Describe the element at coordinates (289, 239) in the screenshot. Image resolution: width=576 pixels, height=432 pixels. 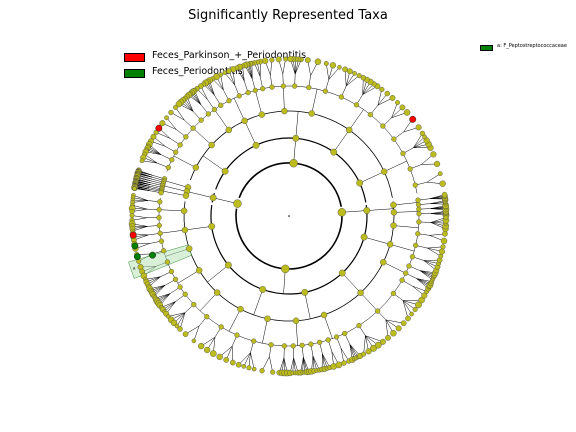
I see `phylum-arc` at that location.